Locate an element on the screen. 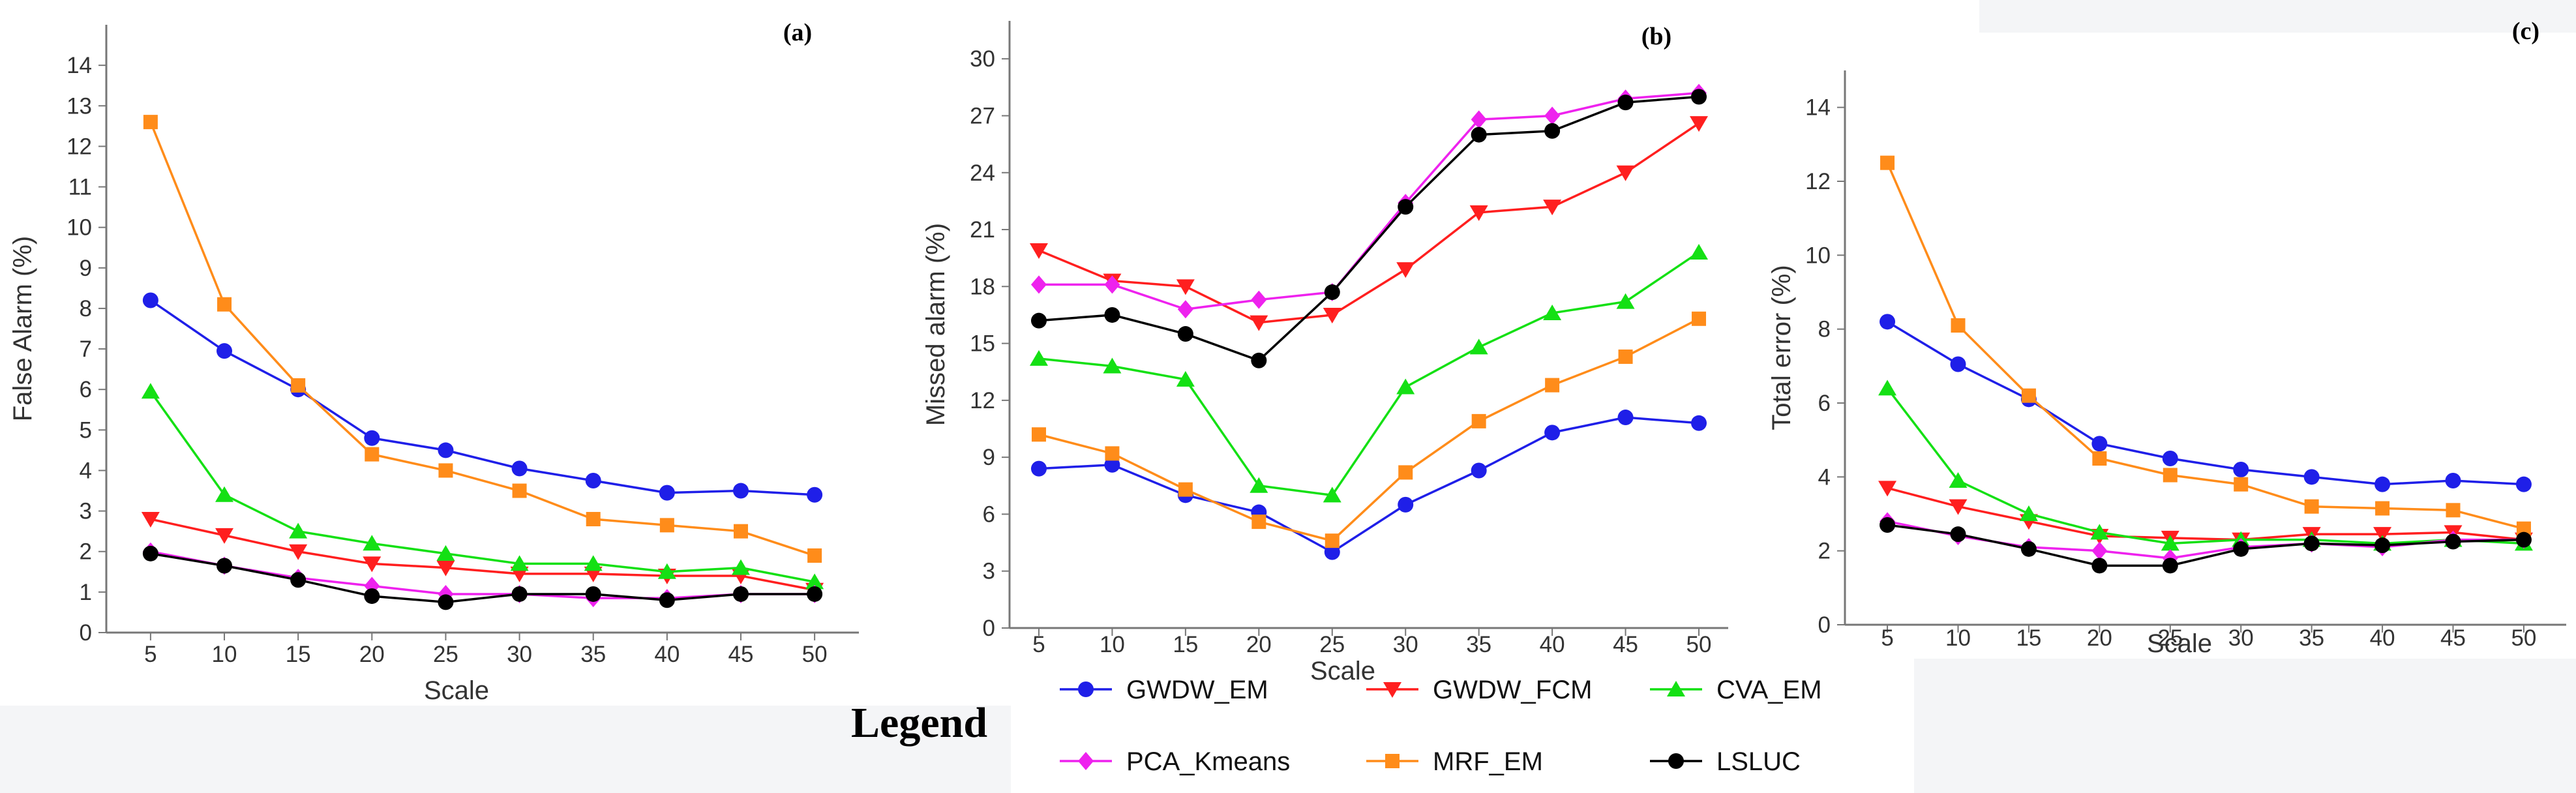 This screenshot has width=2576, height=793. legend-marker-mrf-em is located at coordinates (1392, 761).